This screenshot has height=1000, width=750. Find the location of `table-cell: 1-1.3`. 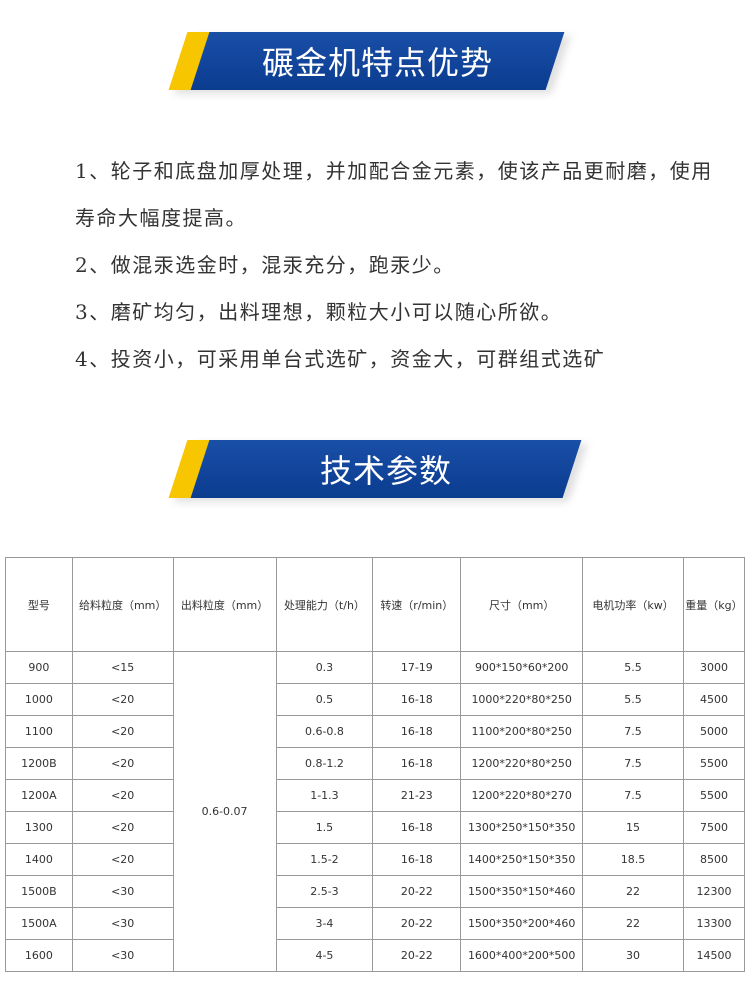

table-cell: 1-1.3 is located at coordinates (324, 795).